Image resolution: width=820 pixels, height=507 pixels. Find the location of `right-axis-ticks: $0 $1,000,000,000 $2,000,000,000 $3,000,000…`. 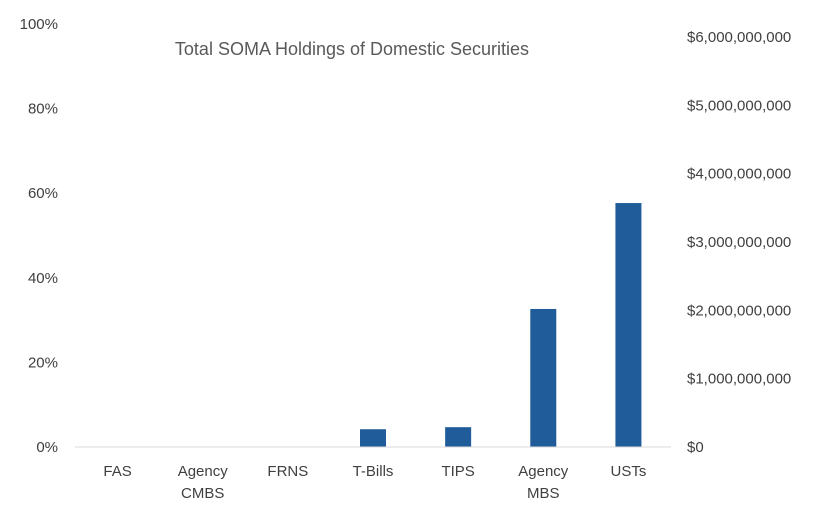

right-axis-ticks: $0 $1,000,000,000 $2,000,000,000 $3,000,000… is located at coordinates (739, 242).